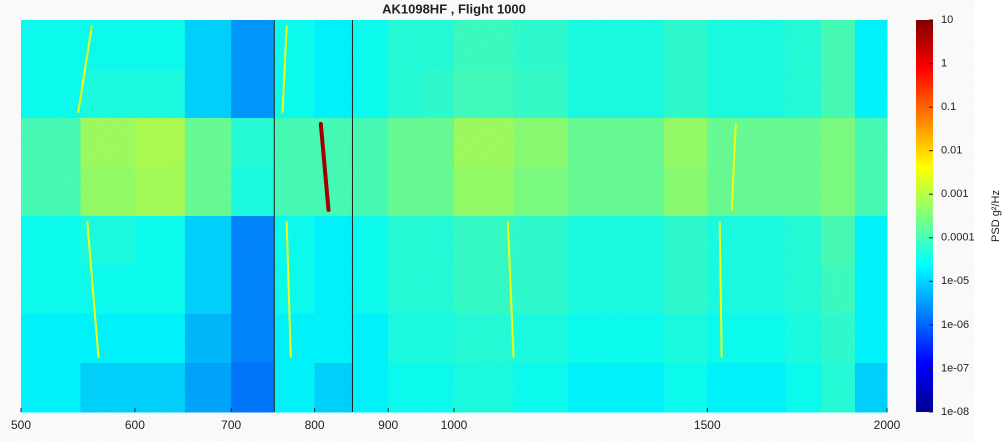 The image size is (1007, 441). Describe the element at coordinates (388, 425) in the screenshot. I see `x-tick-label: 900` at that location.